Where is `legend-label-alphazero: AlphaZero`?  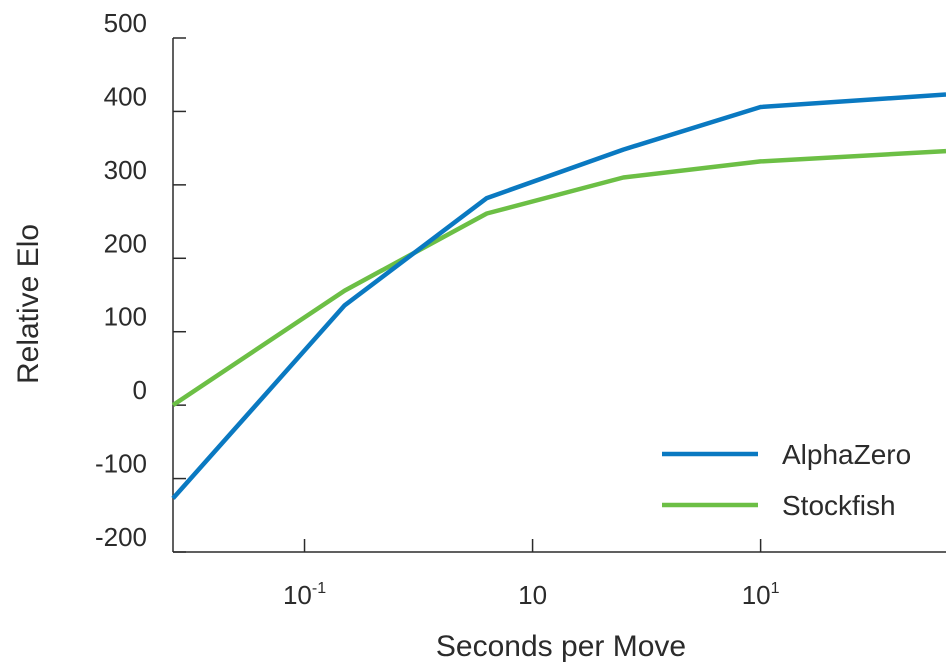 legend-label-alphazero: AlphaZero is located at coordinates (846, 454).